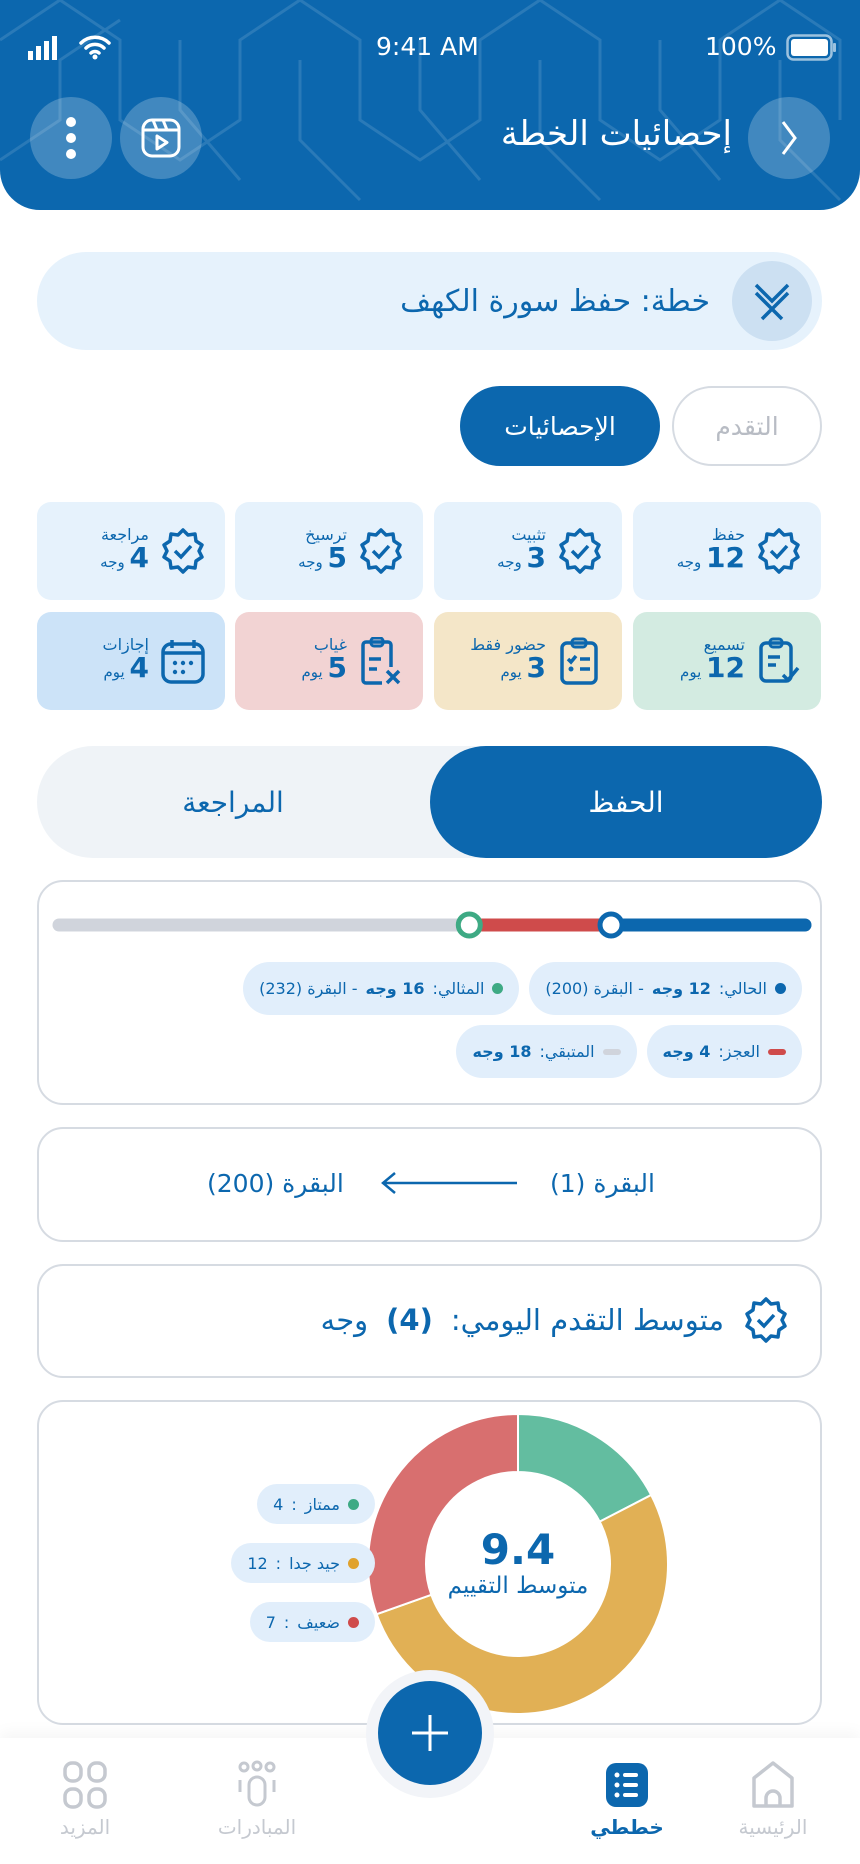 The width and height of the screenshot is (860, 1864). I want to click on segment-review: المراجعة, so click(233, 802).